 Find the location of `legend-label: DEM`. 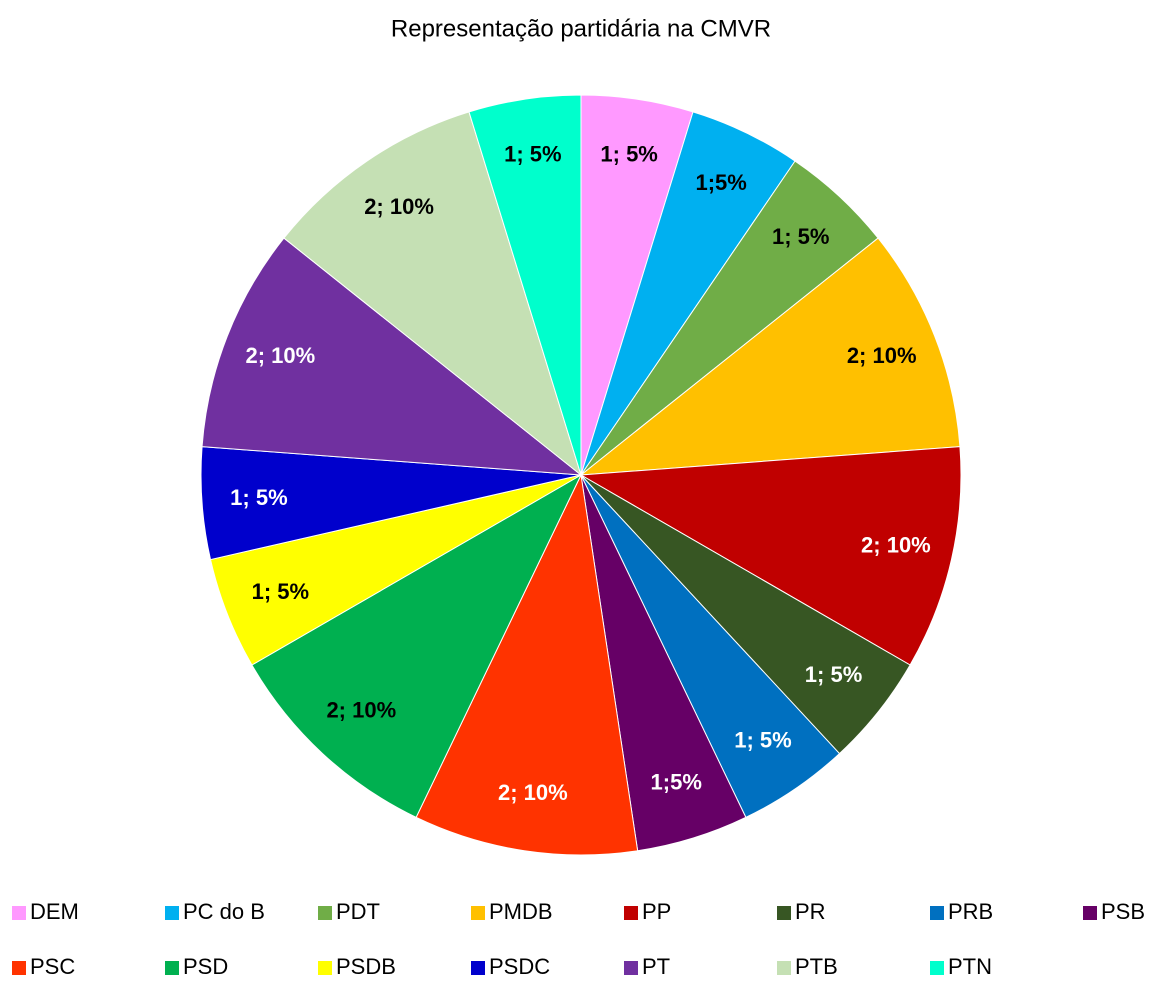

legend-label: DEM is located at coordinates (54, 911).